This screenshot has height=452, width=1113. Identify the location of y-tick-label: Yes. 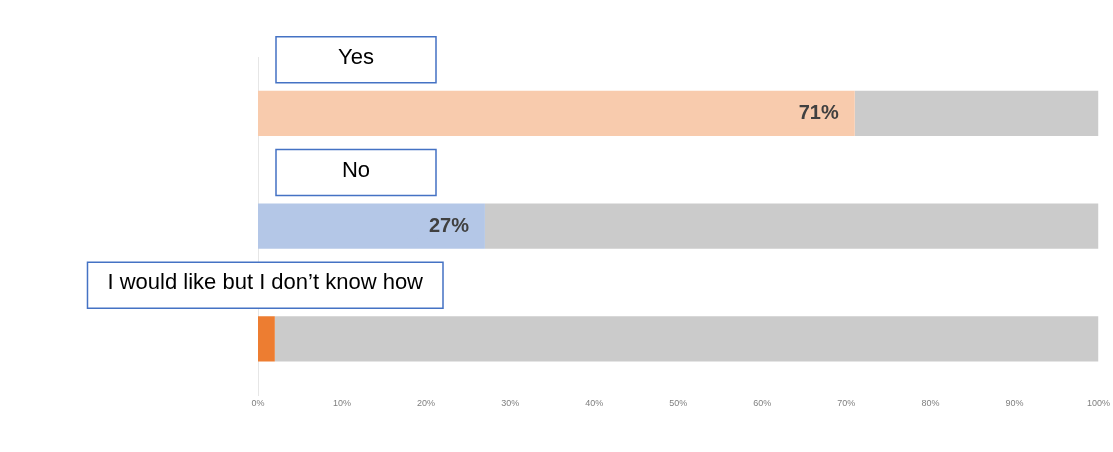
(356, 56).